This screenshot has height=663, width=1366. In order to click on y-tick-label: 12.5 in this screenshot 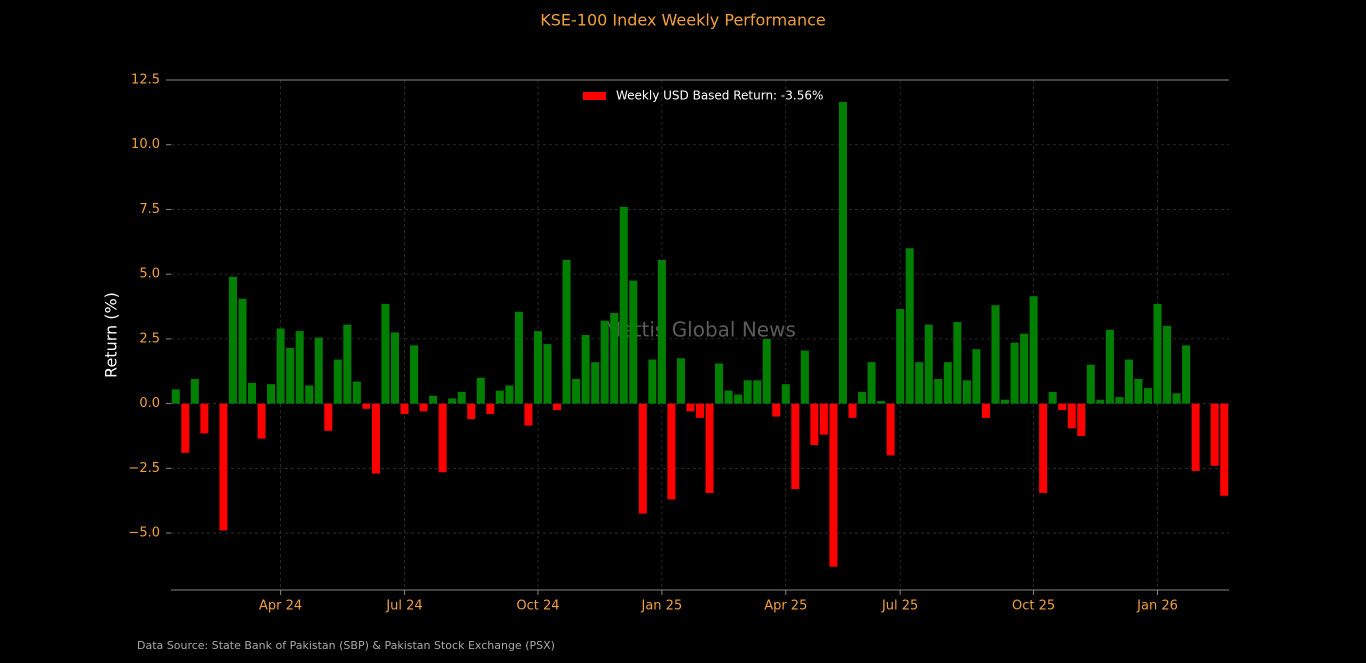, I will do `click(145, 80)`.